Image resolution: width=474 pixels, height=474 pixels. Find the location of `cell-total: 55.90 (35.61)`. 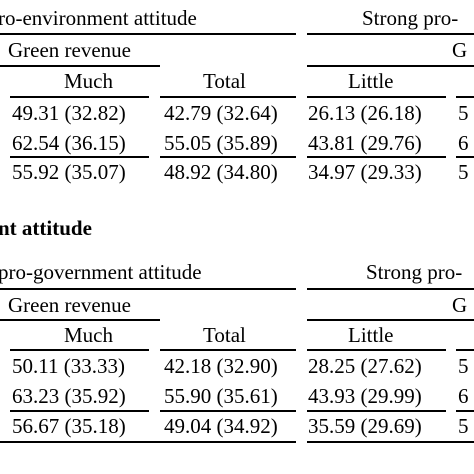

cell-total: 55.90 (35.61) is located at coordinates (221, 396).